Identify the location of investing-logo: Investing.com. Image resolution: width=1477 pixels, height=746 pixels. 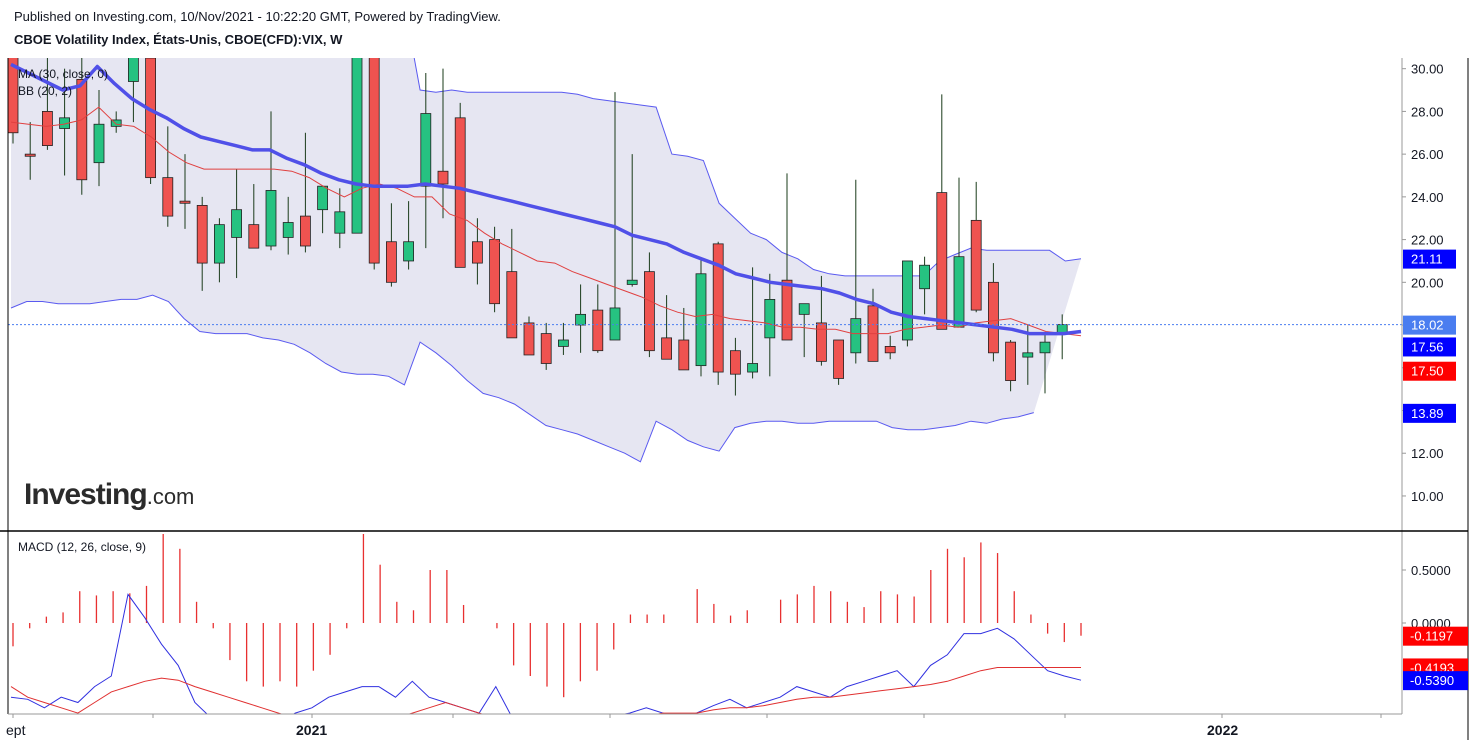
(109, 495).